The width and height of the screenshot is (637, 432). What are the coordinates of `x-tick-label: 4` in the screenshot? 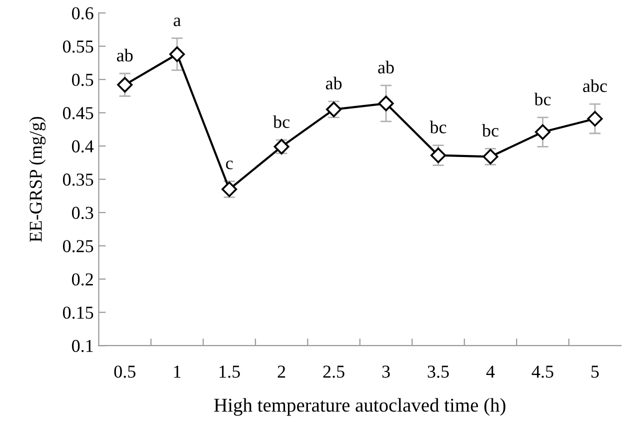 It's located at (490, 372).